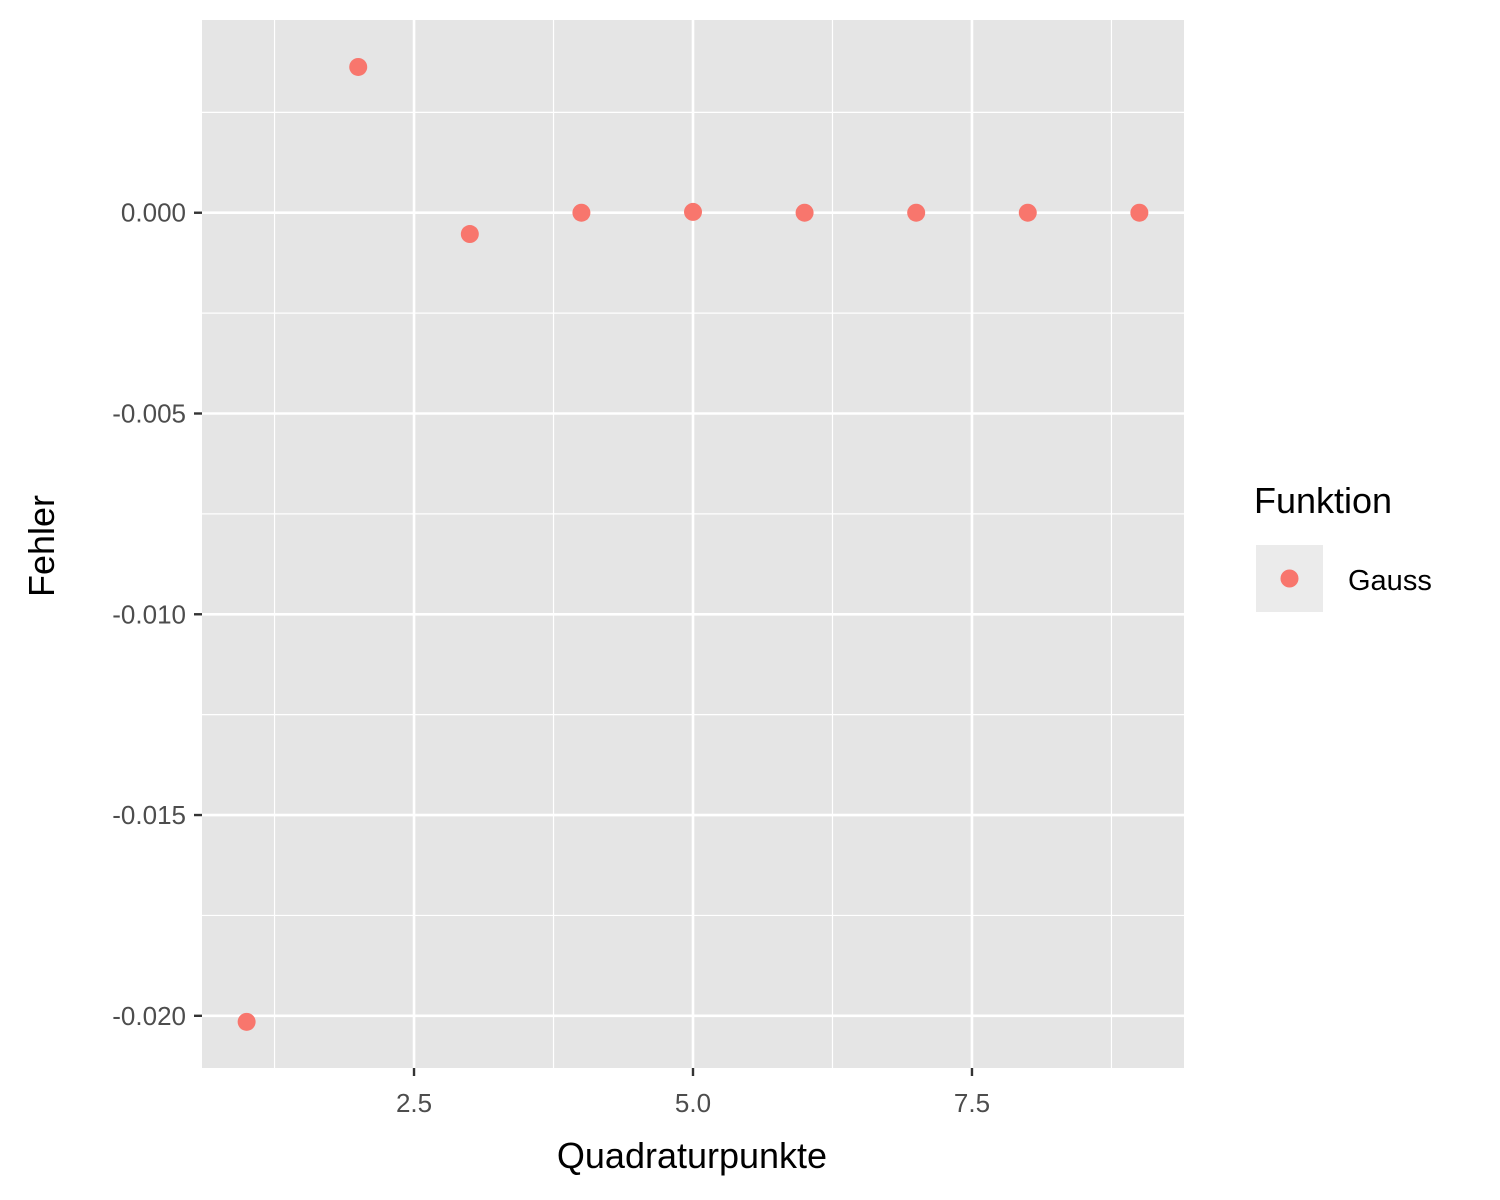 The width and height of the screenshot is (1500, 1200). I want to click on x-axis-title: Quadraturpunkte, so click(692, 1155).